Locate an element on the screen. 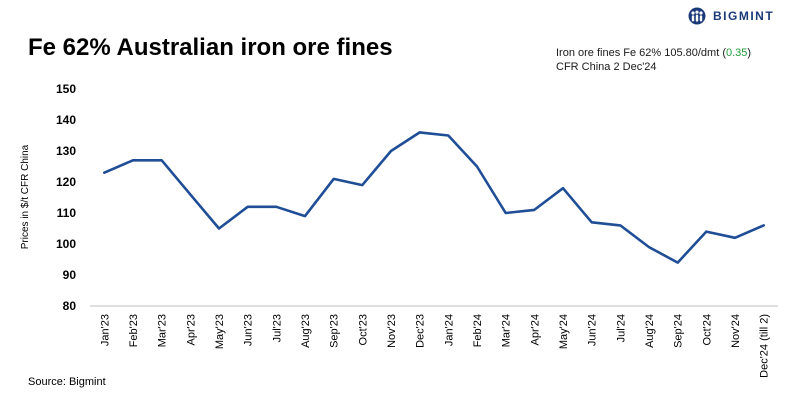 This screenshot has width=800, height=400. price-change: 0.35 is located at coordinates (736, 53).